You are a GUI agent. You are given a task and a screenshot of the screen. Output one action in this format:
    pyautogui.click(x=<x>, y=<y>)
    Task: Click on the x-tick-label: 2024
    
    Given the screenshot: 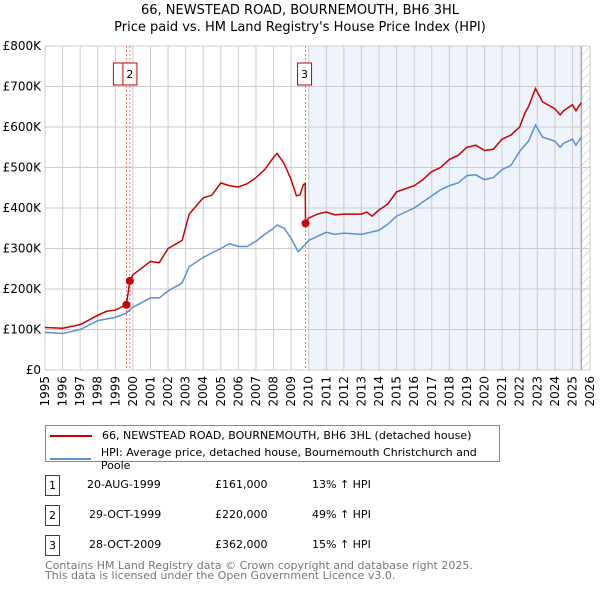 What is the action you would take?
    pyautogui.click(x=555, y=391)
    